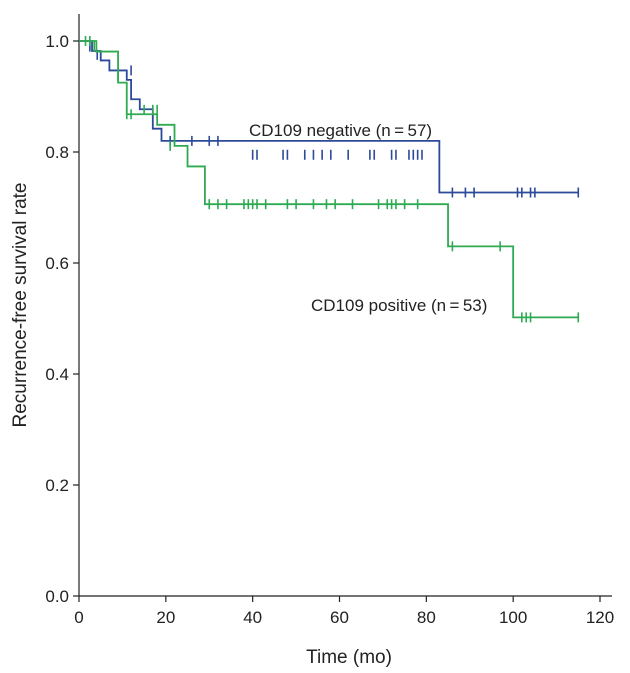  What do you see at coordinates (165, 617) in the screenshot?
I see `x-tick-label: 20` at bounding box center [165, 617].